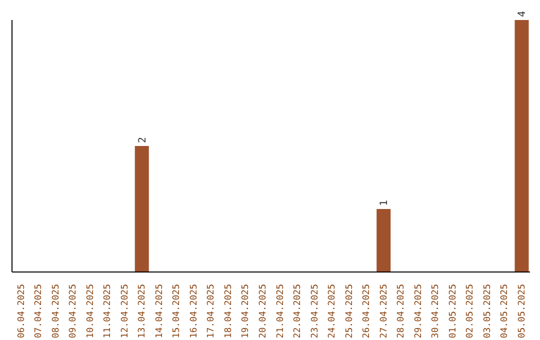 The width and height of the screenshot is (540, 340). I want to click on x-tick-label: 28.04.2025, so click(401, 311).